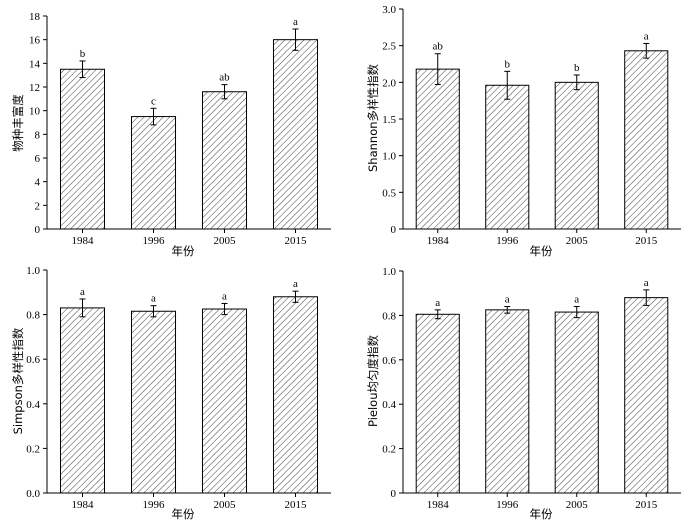 Image resolution: width=700 pixels, height=526 pixels. I want to click on y-axis-title: Simpson多样性指数, so click(18, 380).